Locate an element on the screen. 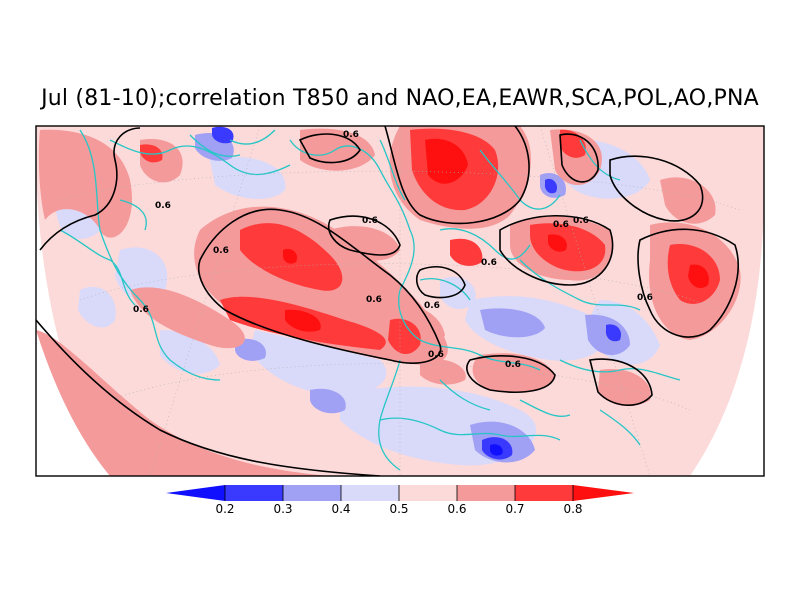 The image size is (800, 600). contour-0.6-atlantic is located at coordinates (440, 282).